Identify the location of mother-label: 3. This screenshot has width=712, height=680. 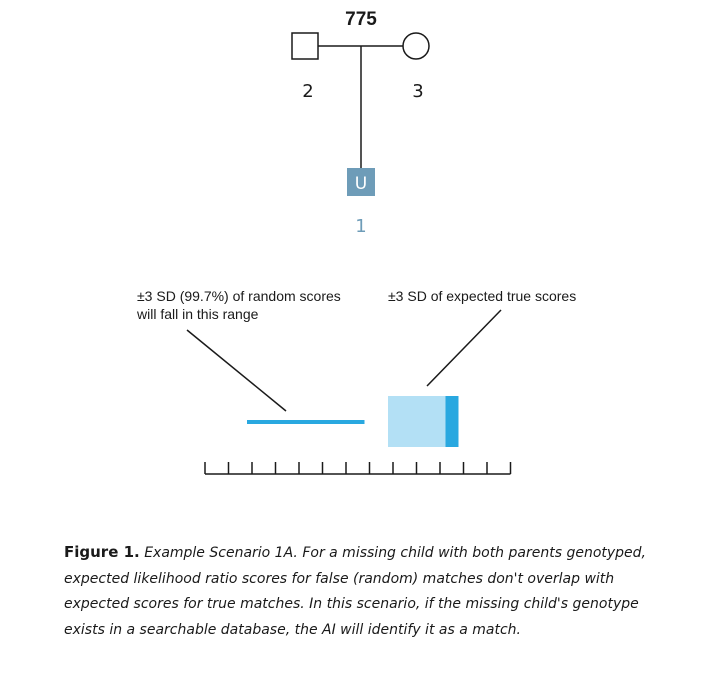
(417, 91).